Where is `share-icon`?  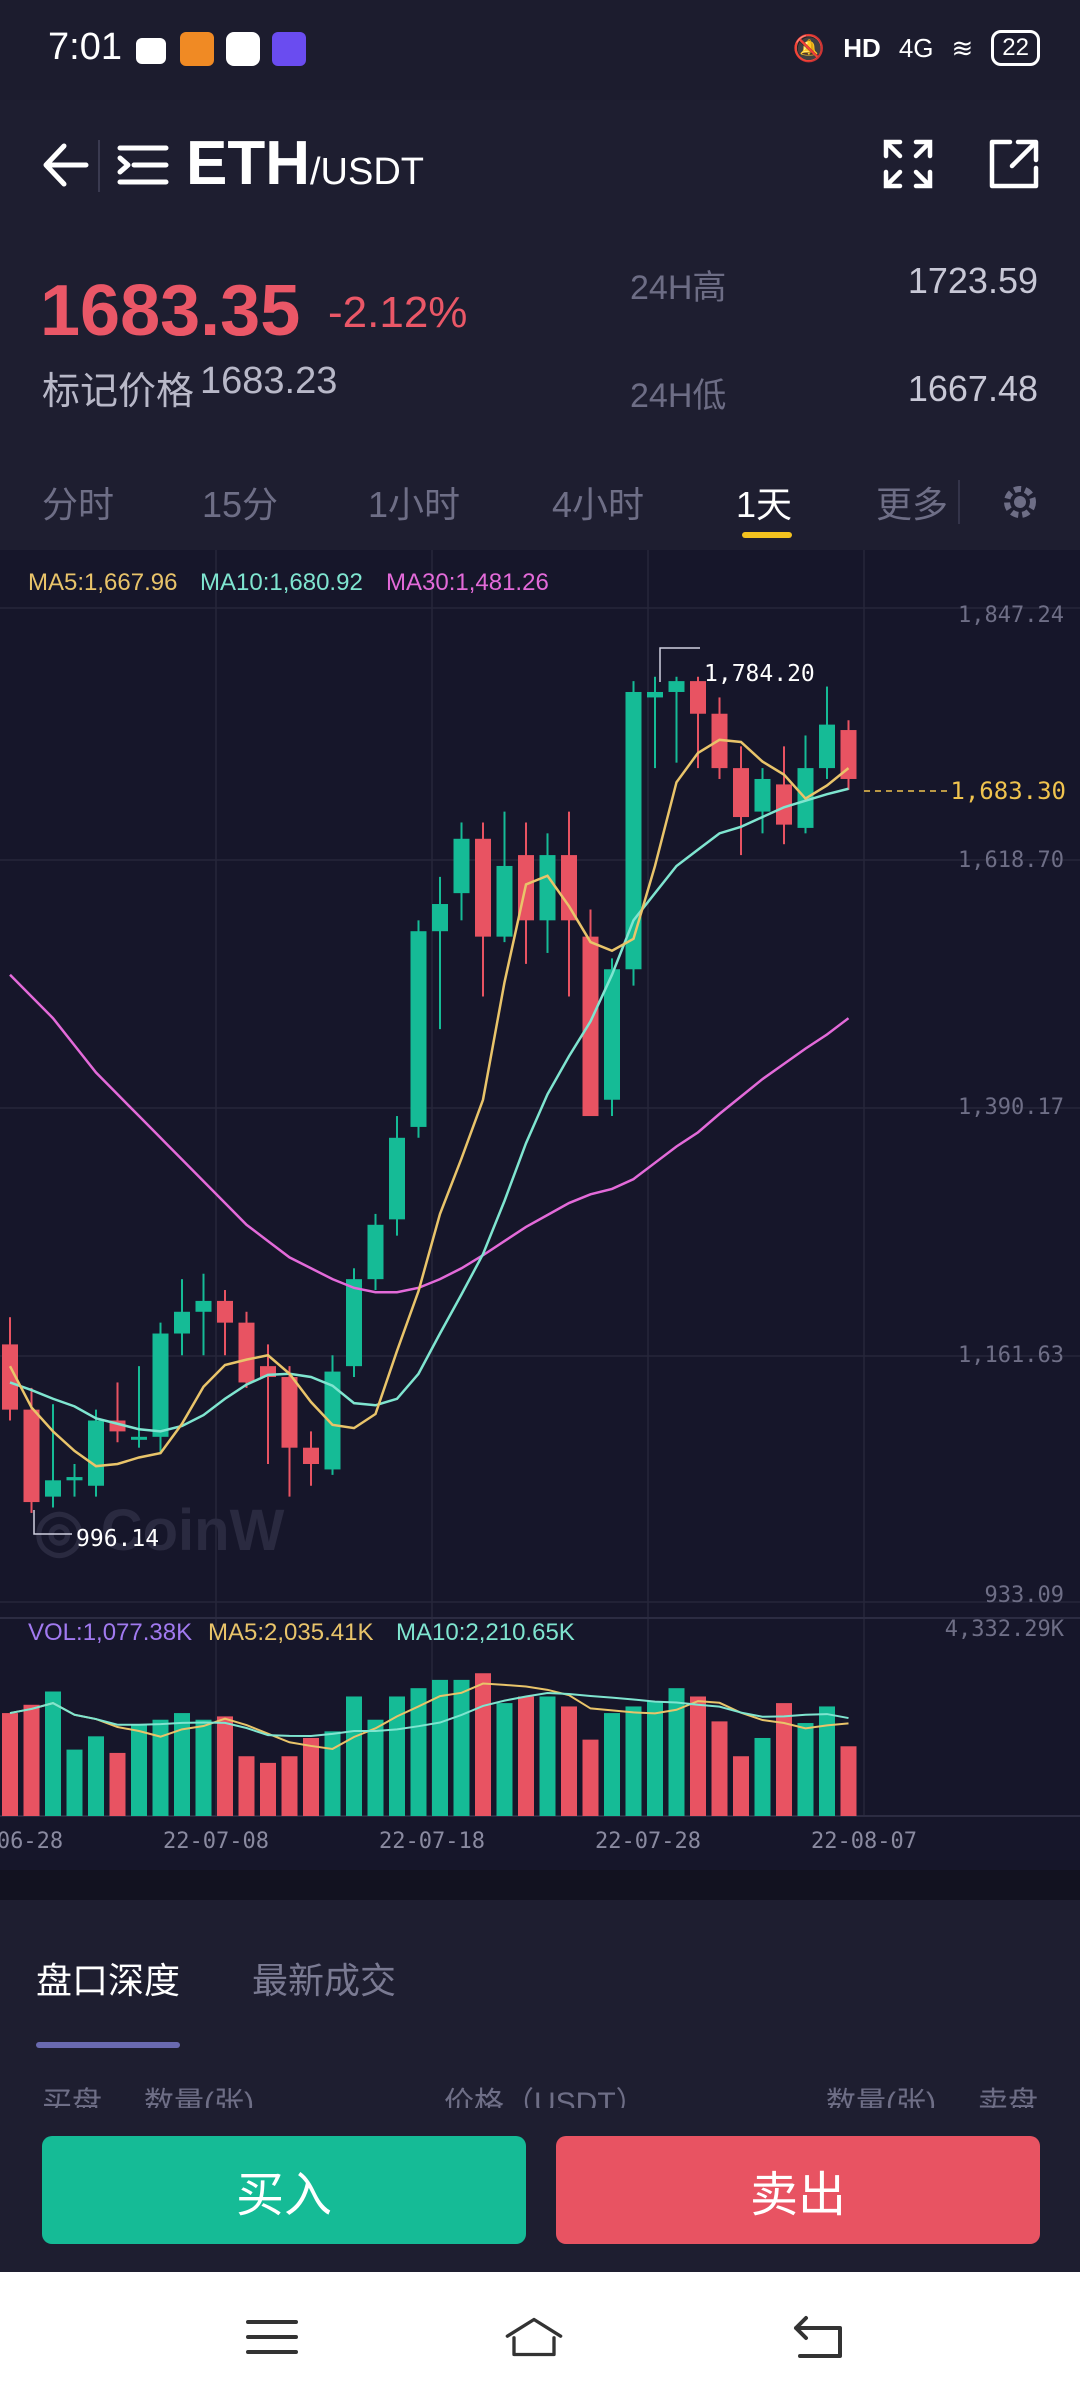 share-icon is located at coordinates (1014, 164).